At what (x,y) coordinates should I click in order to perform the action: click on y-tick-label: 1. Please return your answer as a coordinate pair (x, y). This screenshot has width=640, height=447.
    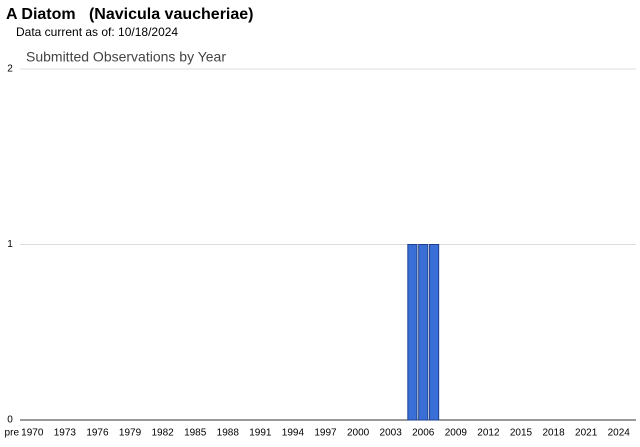
    Looking at the image, I should click on (10, 244).